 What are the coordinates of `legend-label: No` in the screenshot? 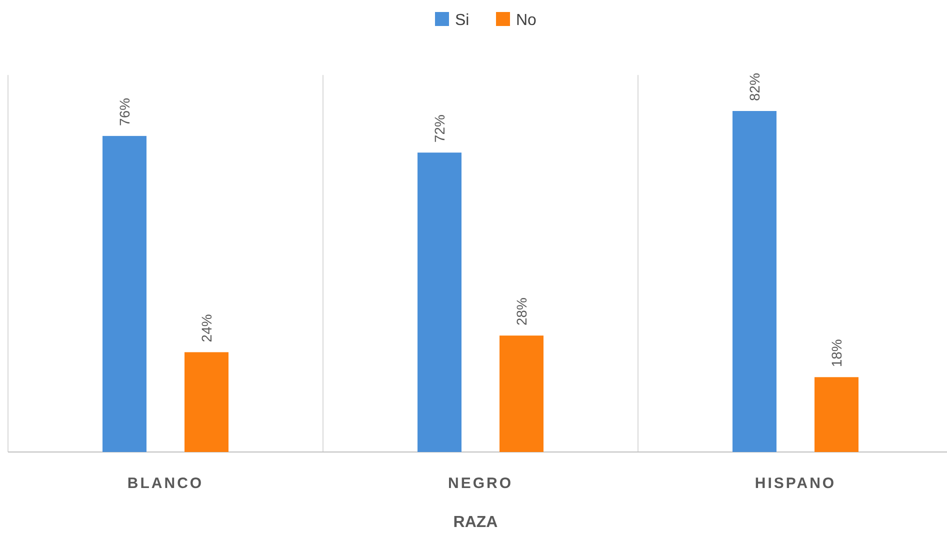 It's located at (526, 20).